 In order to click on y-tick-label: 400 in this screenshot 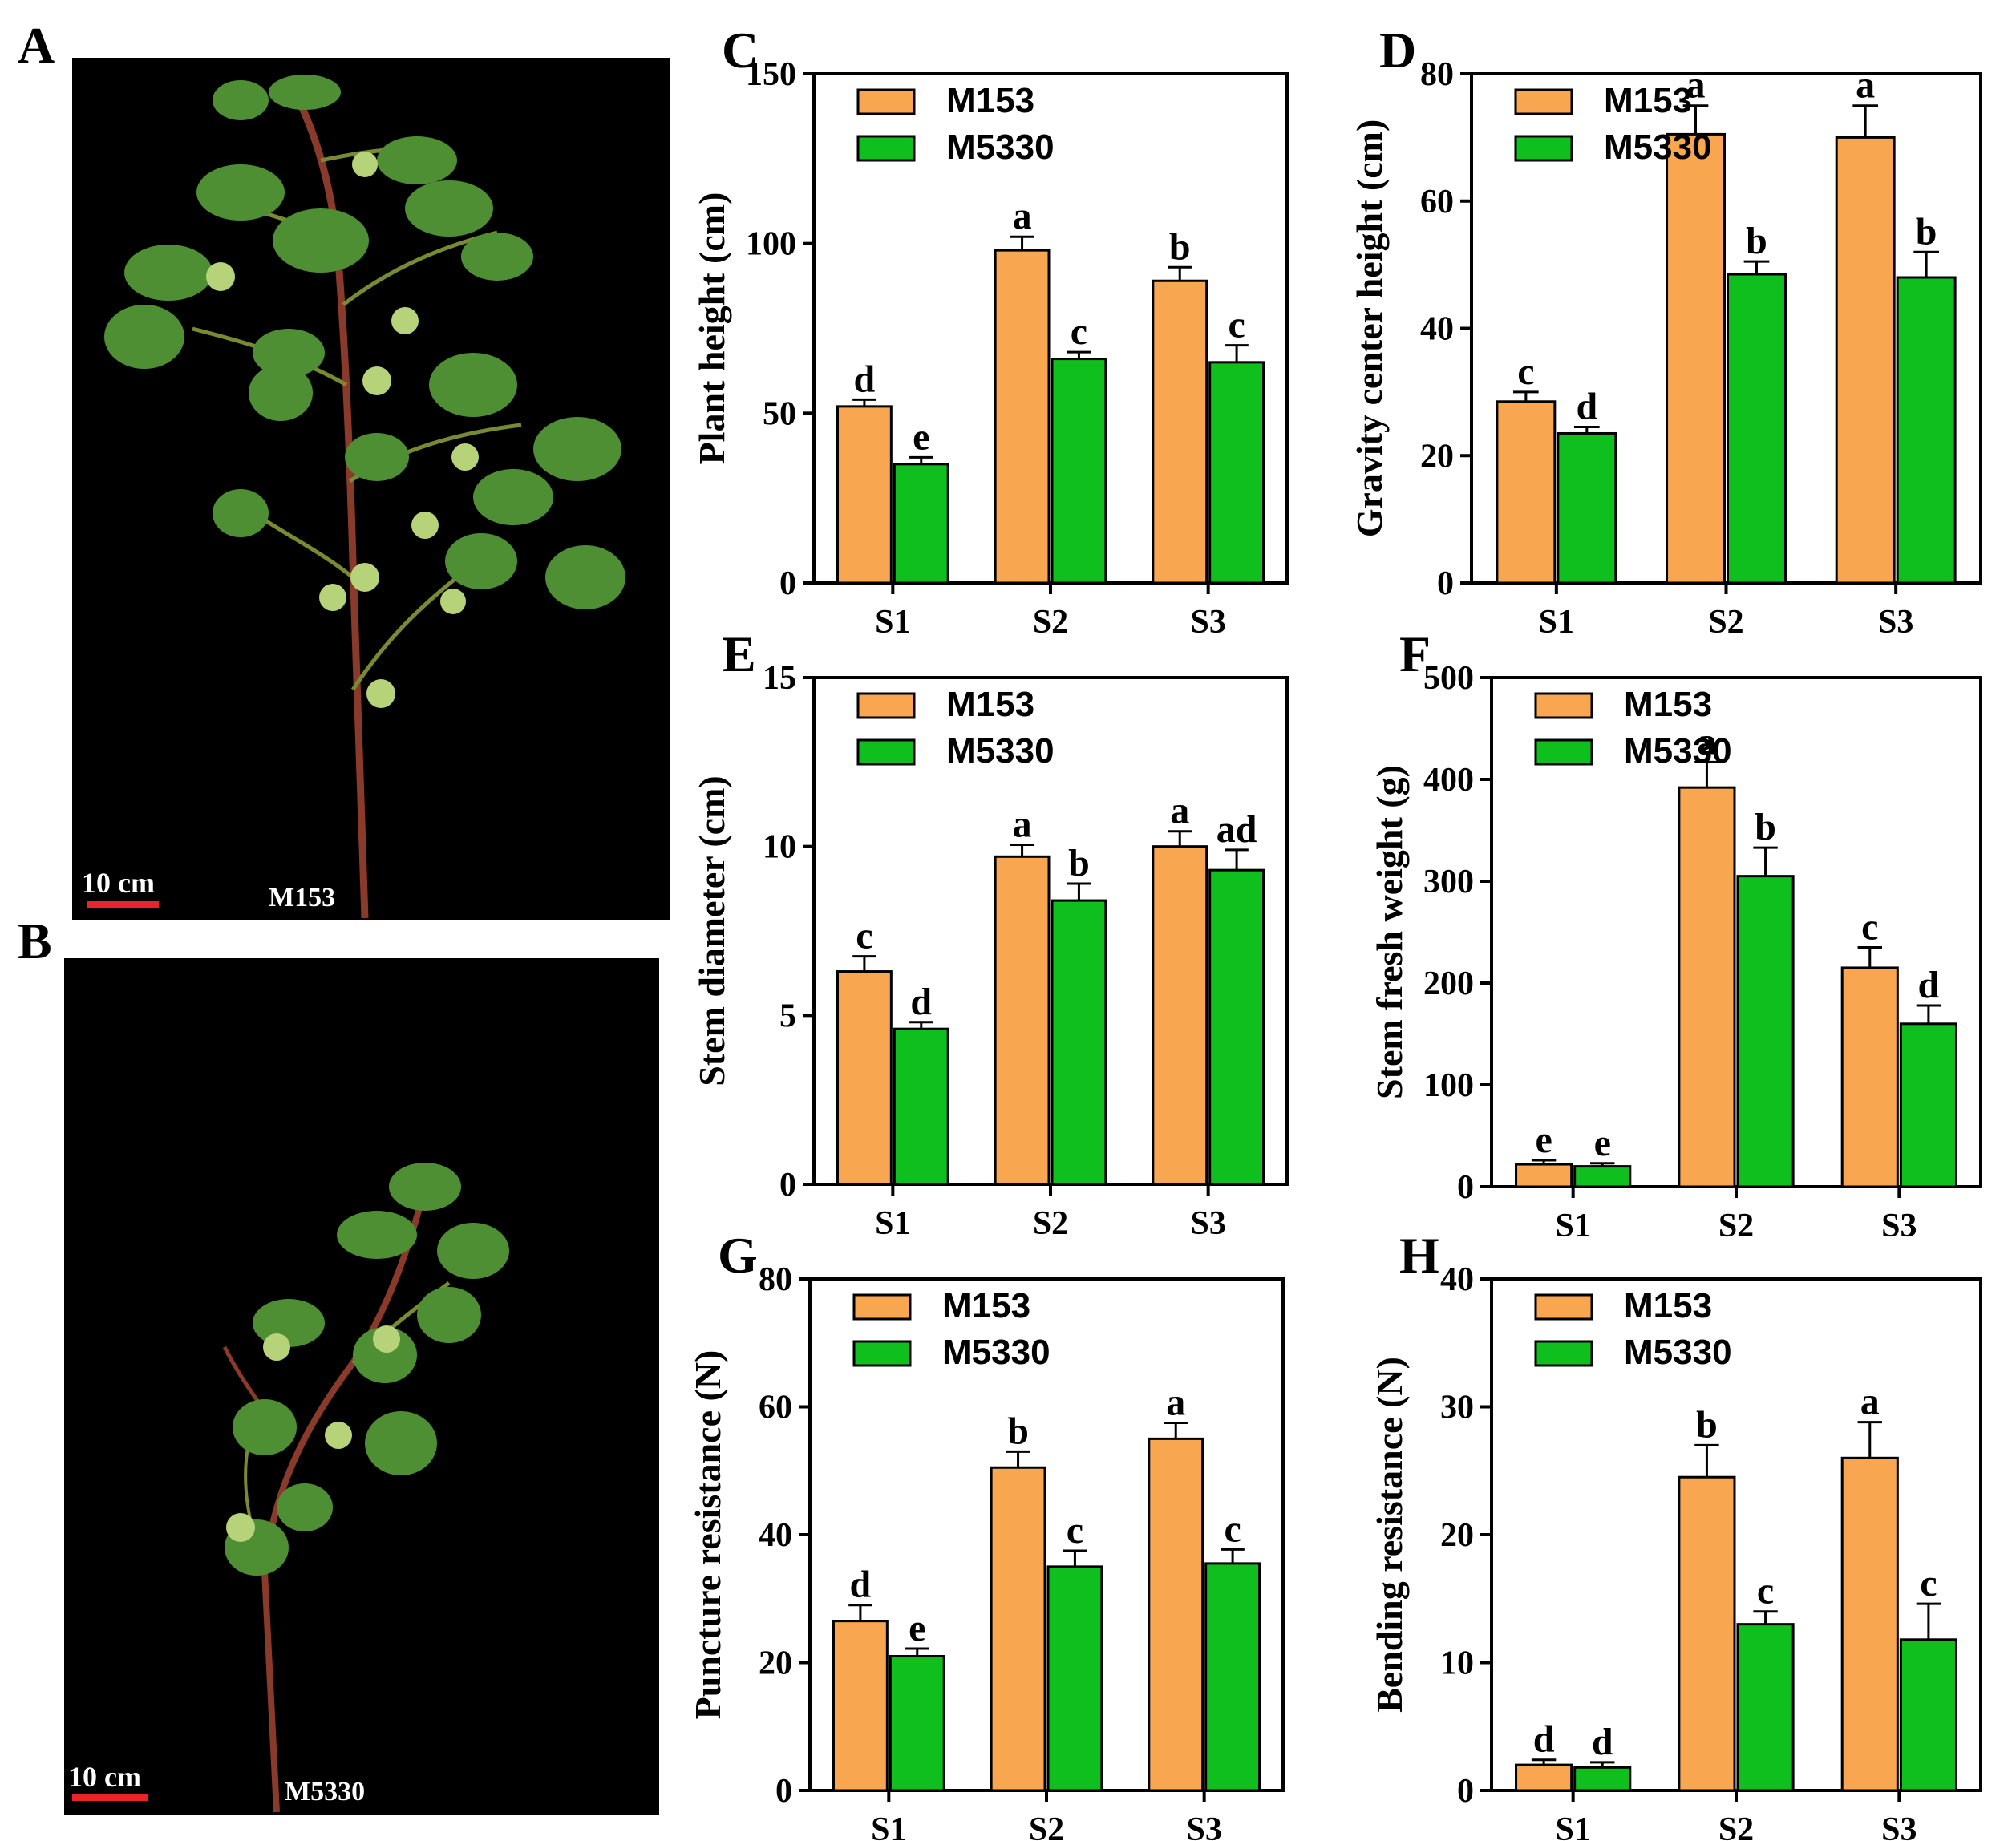, I will do `click(1448, 781)`.